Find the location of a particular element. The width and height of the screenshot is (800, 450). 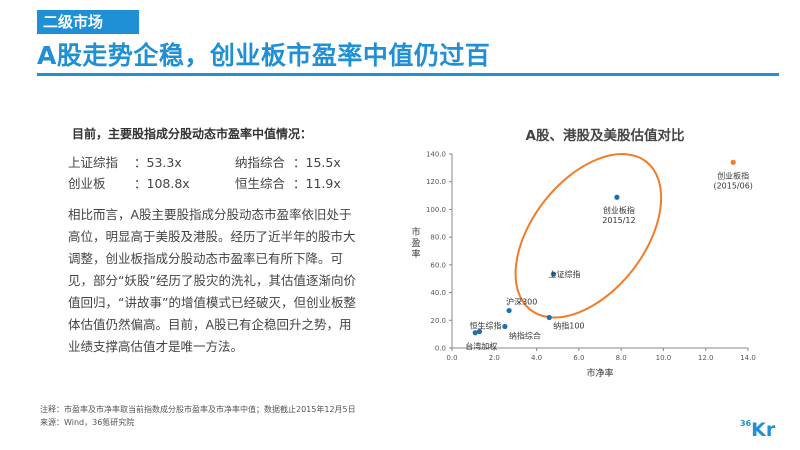

x-tick-label: 2.0 is located at coordinates (494, 358).